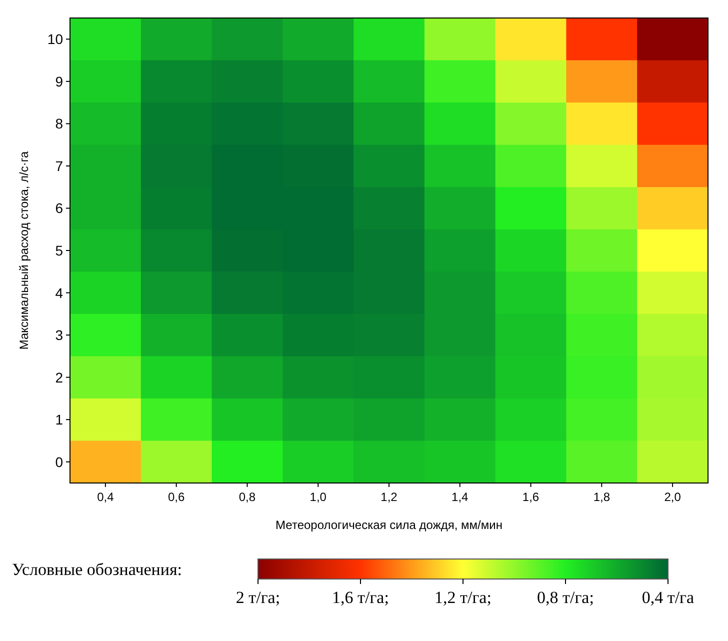 This screenshot has height=641, width=728. Describe the element at coordinates (105, 497) in the screenshot. I see `x-tick-label: 0,4` at that location.